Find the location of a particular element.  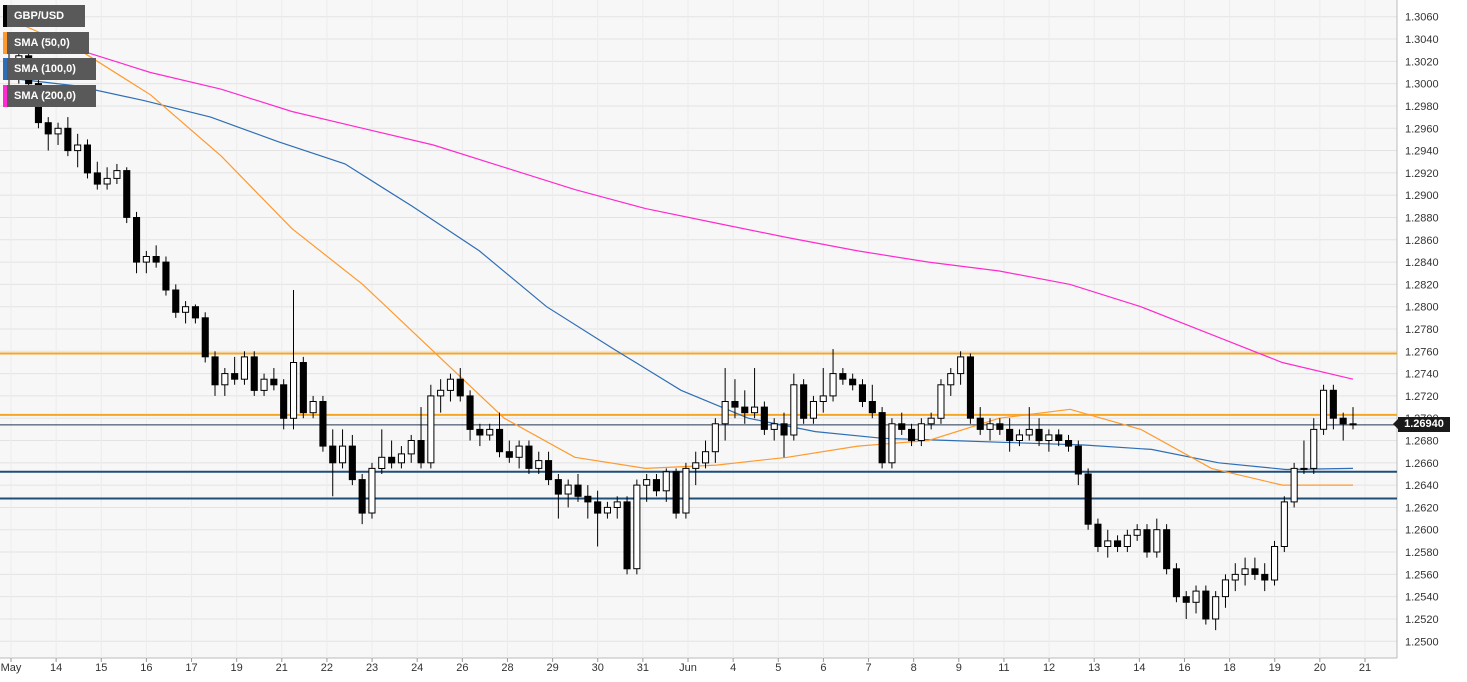

y-tick-label: 1.2840 is located at coordinates (1422, 263).